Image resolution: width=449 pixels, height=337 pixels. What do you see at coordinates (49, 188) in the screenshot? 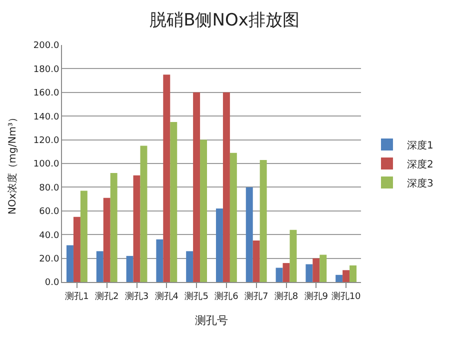
I see `y-tick-label: 80.0` at bounding box center [49, 188].